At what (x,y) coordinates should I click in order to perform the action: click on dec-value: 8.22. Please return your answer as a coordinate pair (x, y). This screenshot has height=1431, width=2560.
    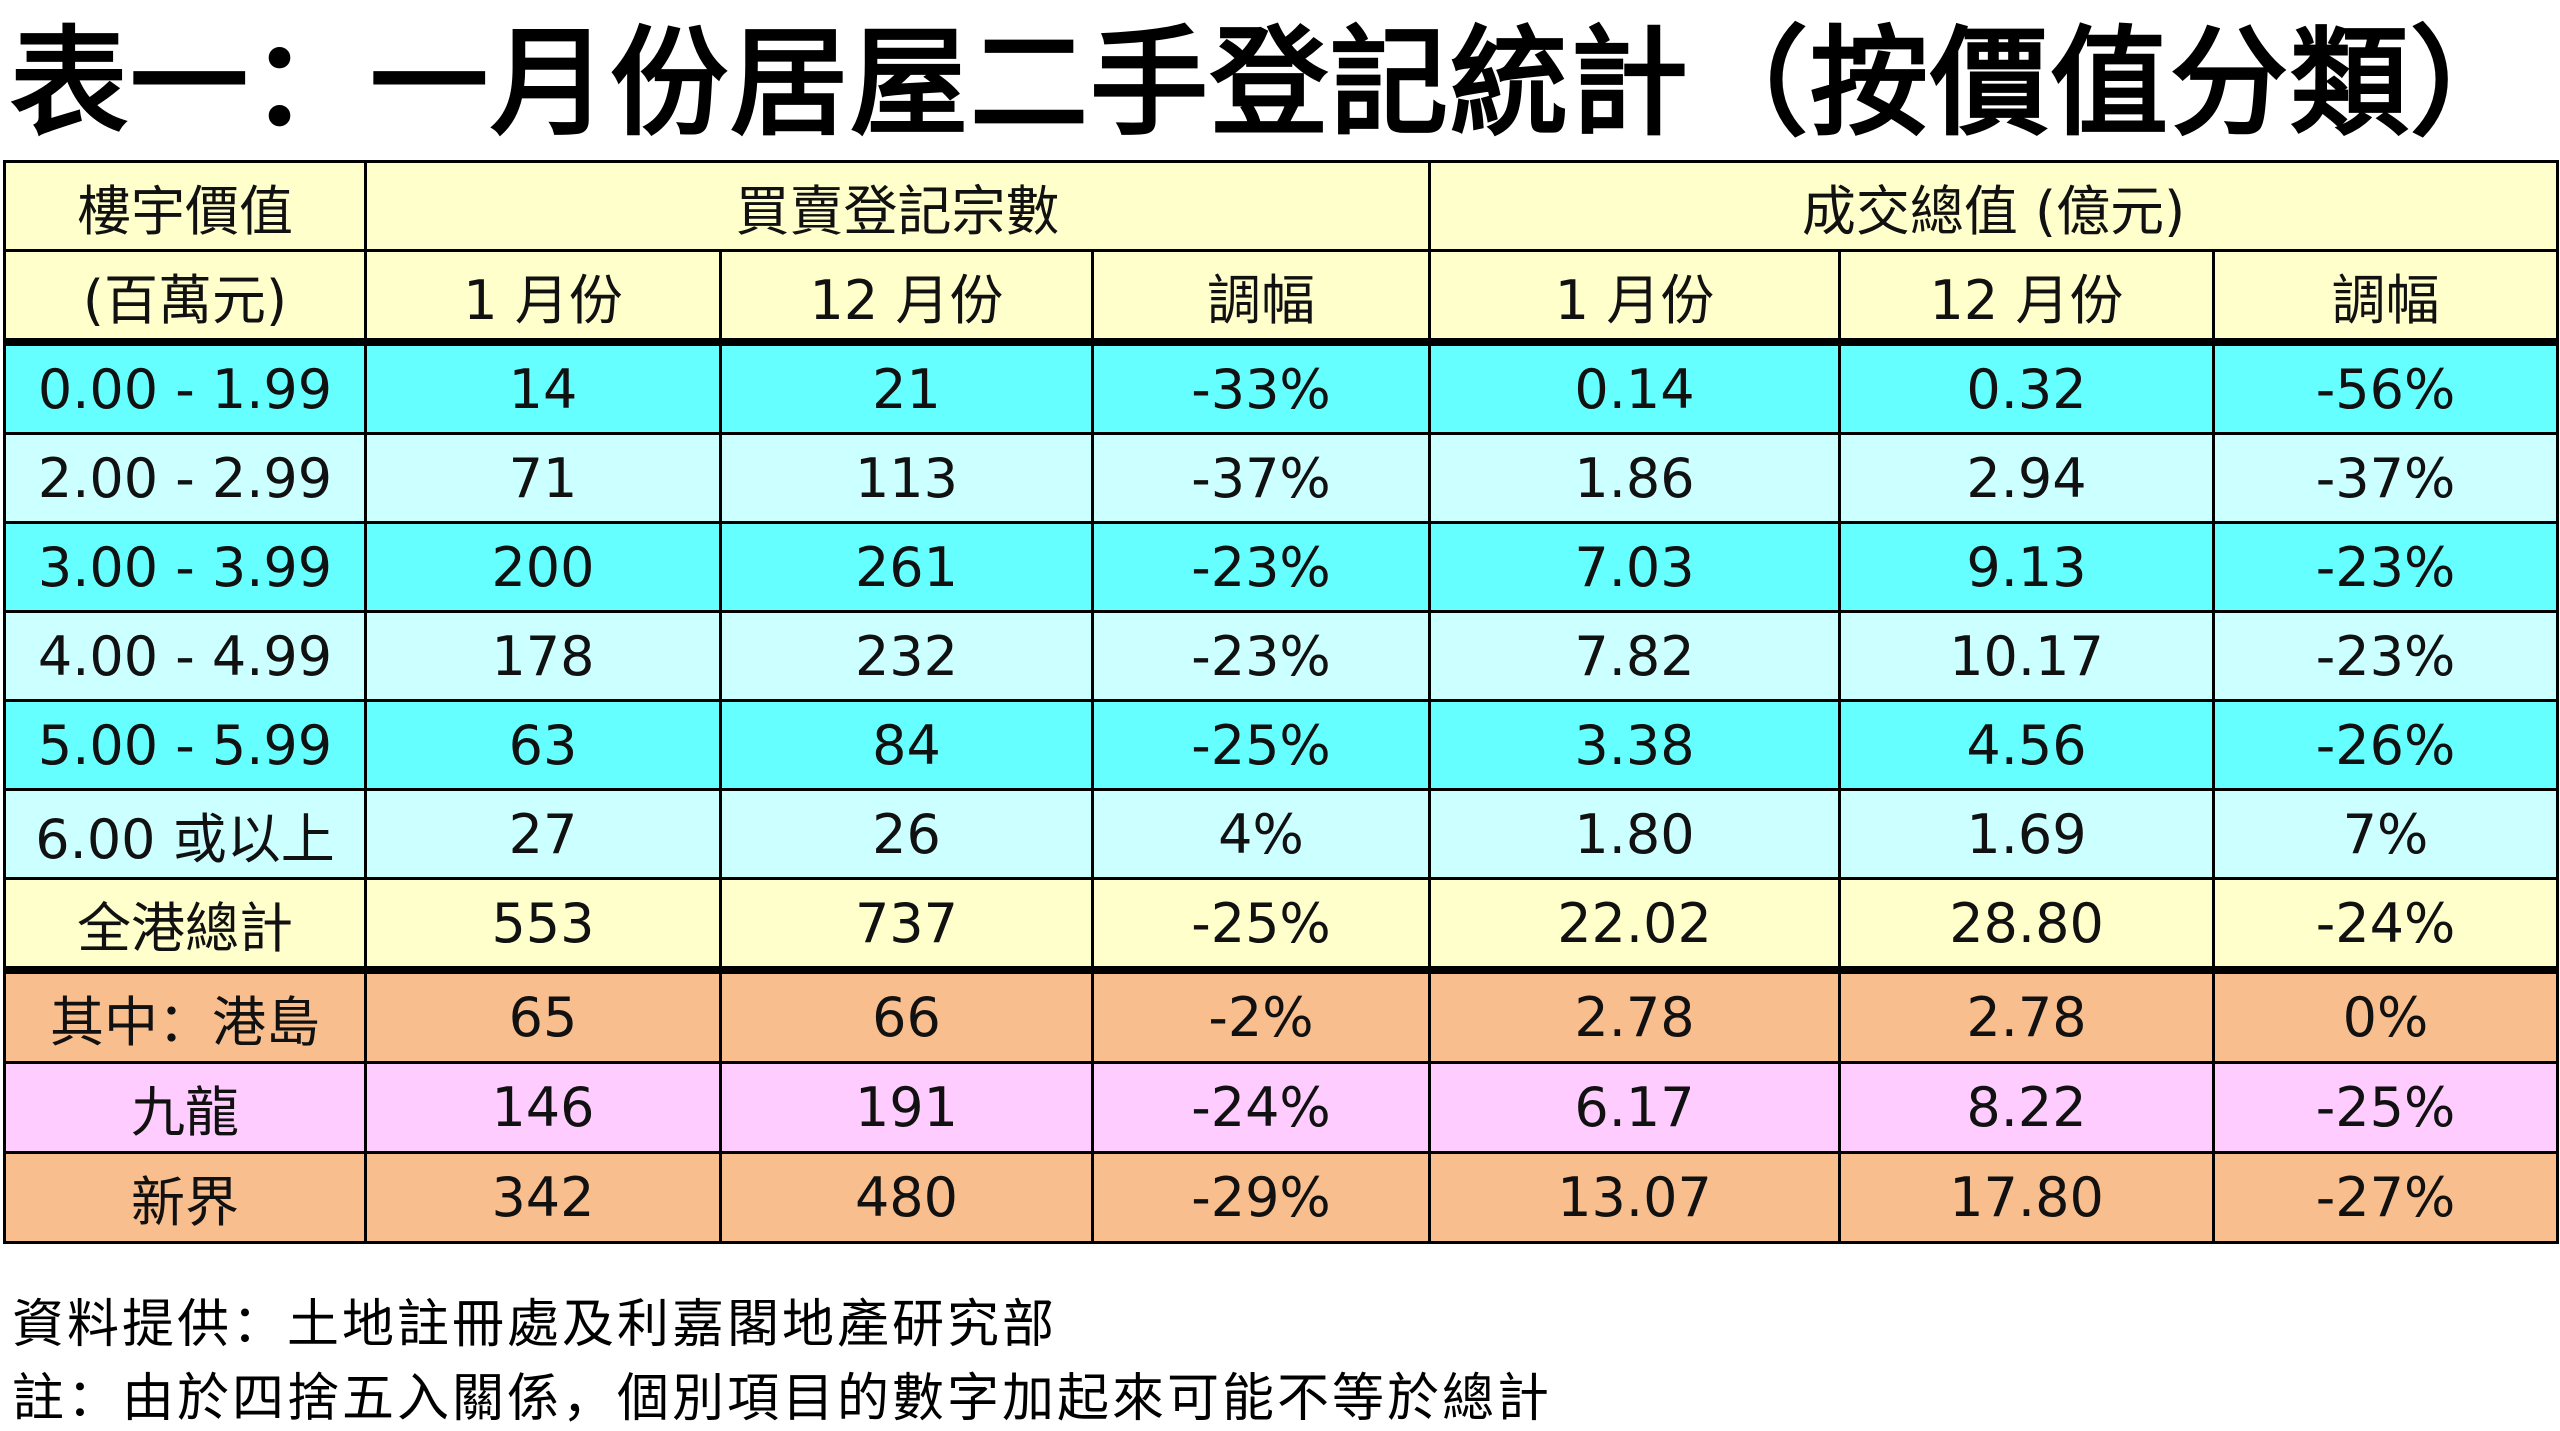
    Looking at the image, I should click on (2026, 1107).